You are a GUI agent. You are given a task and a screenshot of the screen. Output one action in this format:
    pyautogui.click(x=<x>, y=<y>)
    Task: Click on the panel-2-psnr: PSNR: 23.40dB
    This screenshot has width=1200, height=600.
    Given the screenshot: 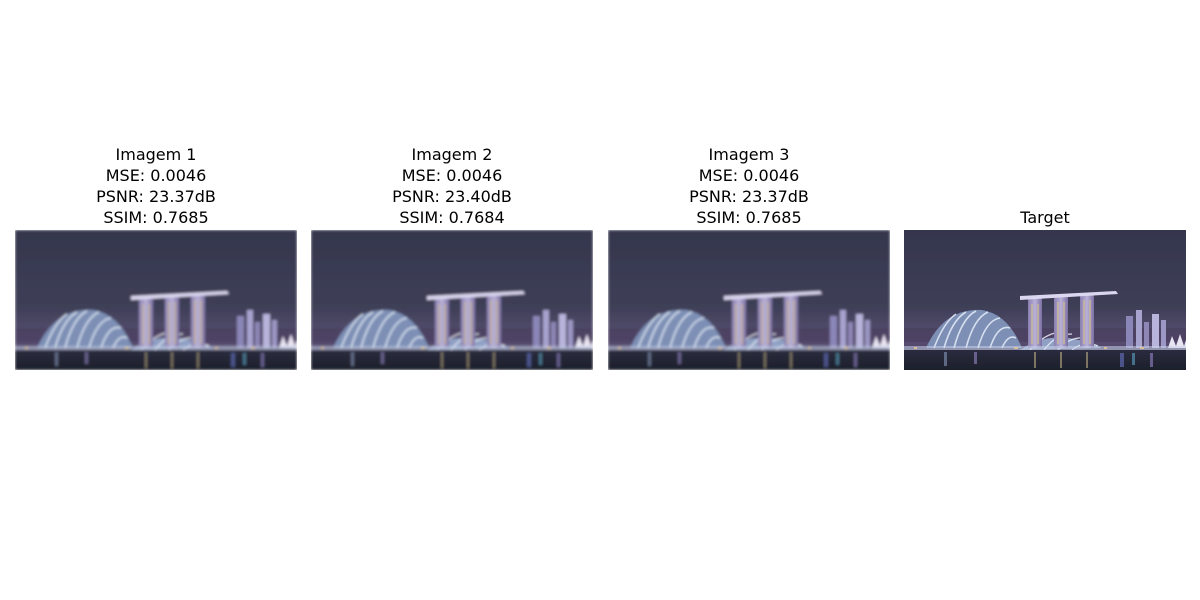 What is the action you would take?
    pyautogui.click(x=452, y=196)
    